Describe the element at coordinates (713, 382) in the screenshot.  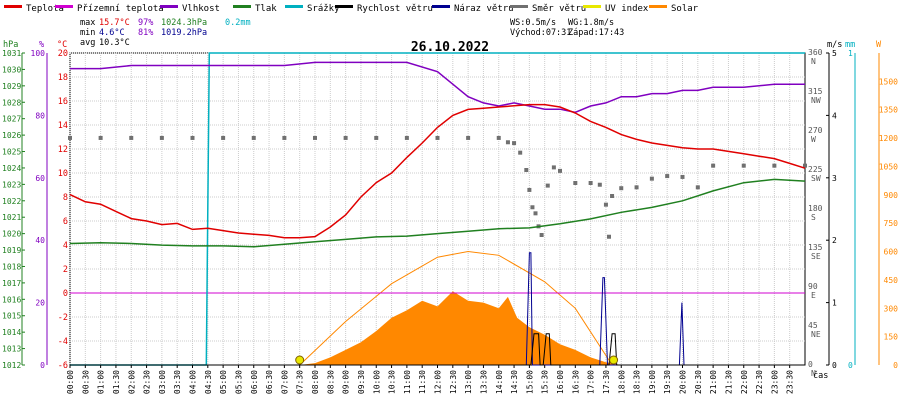
I see `x-tick-label: 21:00` at that location.